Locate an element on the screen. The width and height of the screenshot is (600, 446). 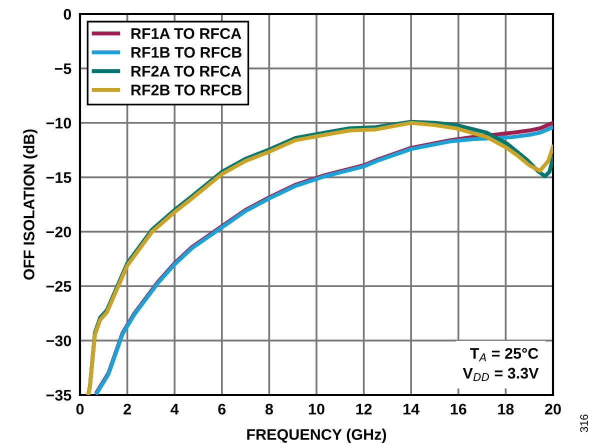
y-tick-label: −5 is located at coordinates (63, 68).